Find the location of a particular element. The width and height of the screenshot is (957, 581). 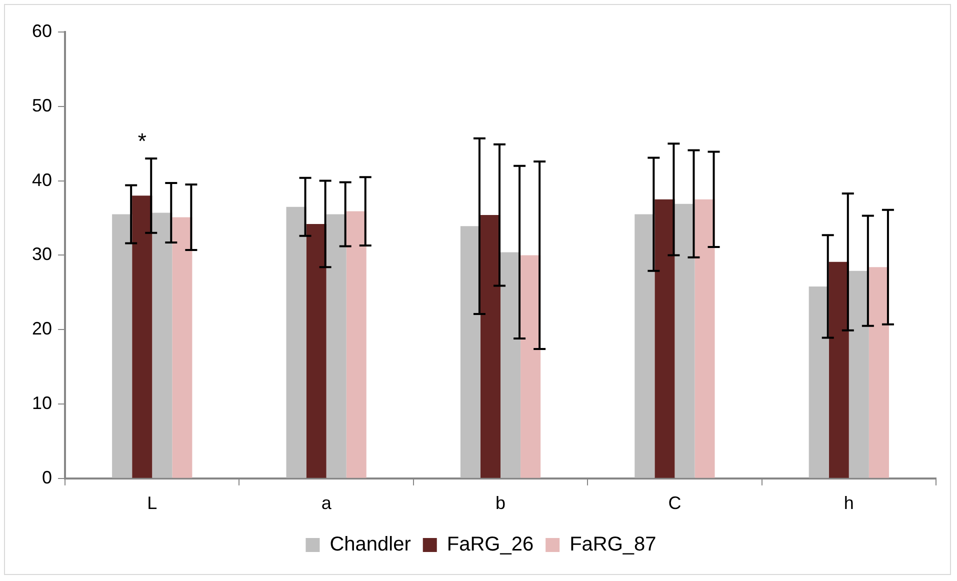

x-tick-label: h is located at coordinates (849, 503).